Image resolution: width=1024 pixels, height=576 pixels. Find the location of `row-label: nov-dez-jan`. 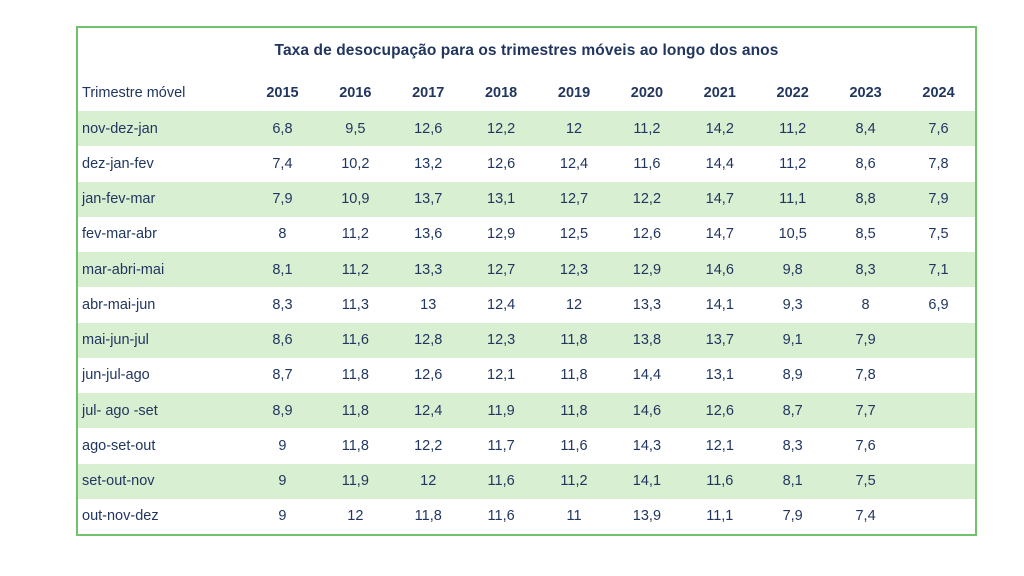

row-label: nov-dez-jan is located at coordinates (120, 128).